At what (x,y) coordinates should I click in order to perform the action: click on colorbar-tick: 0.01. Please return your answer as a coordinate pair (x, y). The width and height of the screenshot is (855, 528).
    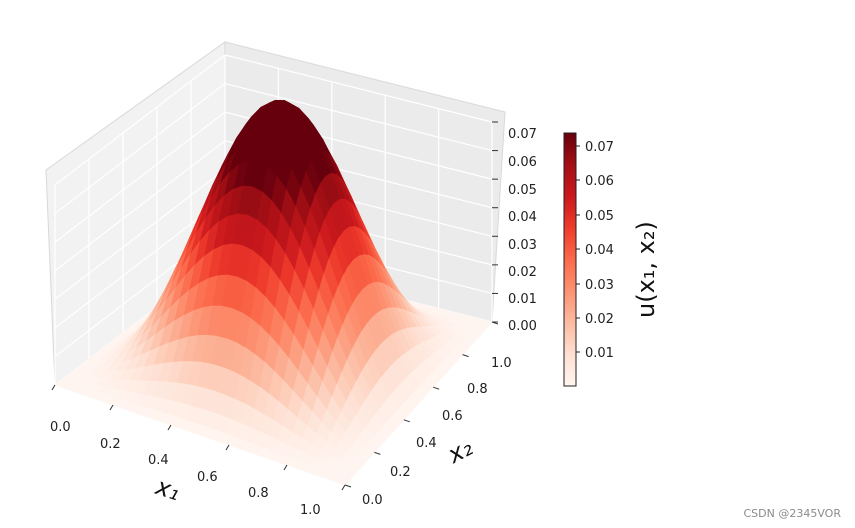
    Looking at the image, I should click on (599, 353).